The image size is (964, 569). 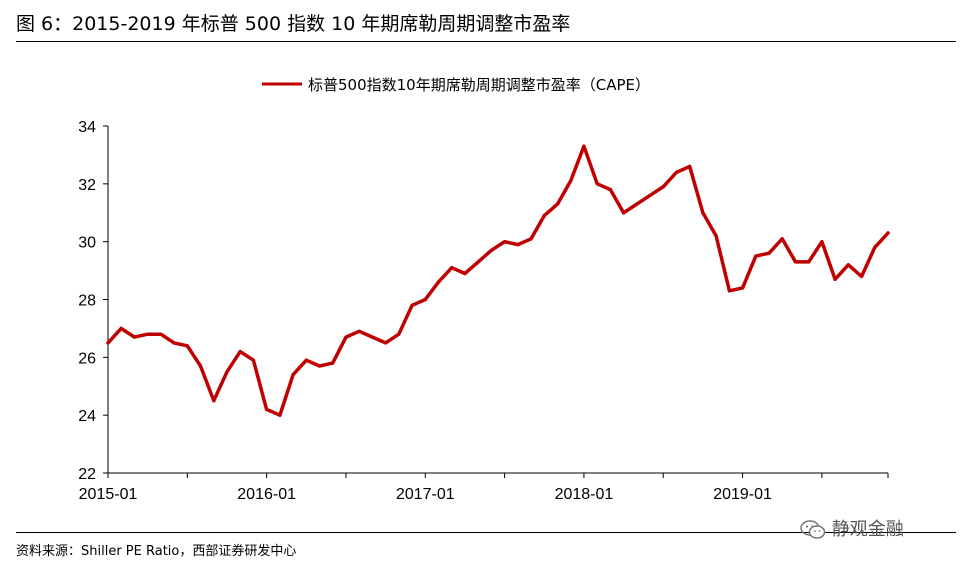 What do you see at coordinates (108, 494) in the screenshot?
I see `x-tick-label: 2015-01` at bounding box center [108, 494].